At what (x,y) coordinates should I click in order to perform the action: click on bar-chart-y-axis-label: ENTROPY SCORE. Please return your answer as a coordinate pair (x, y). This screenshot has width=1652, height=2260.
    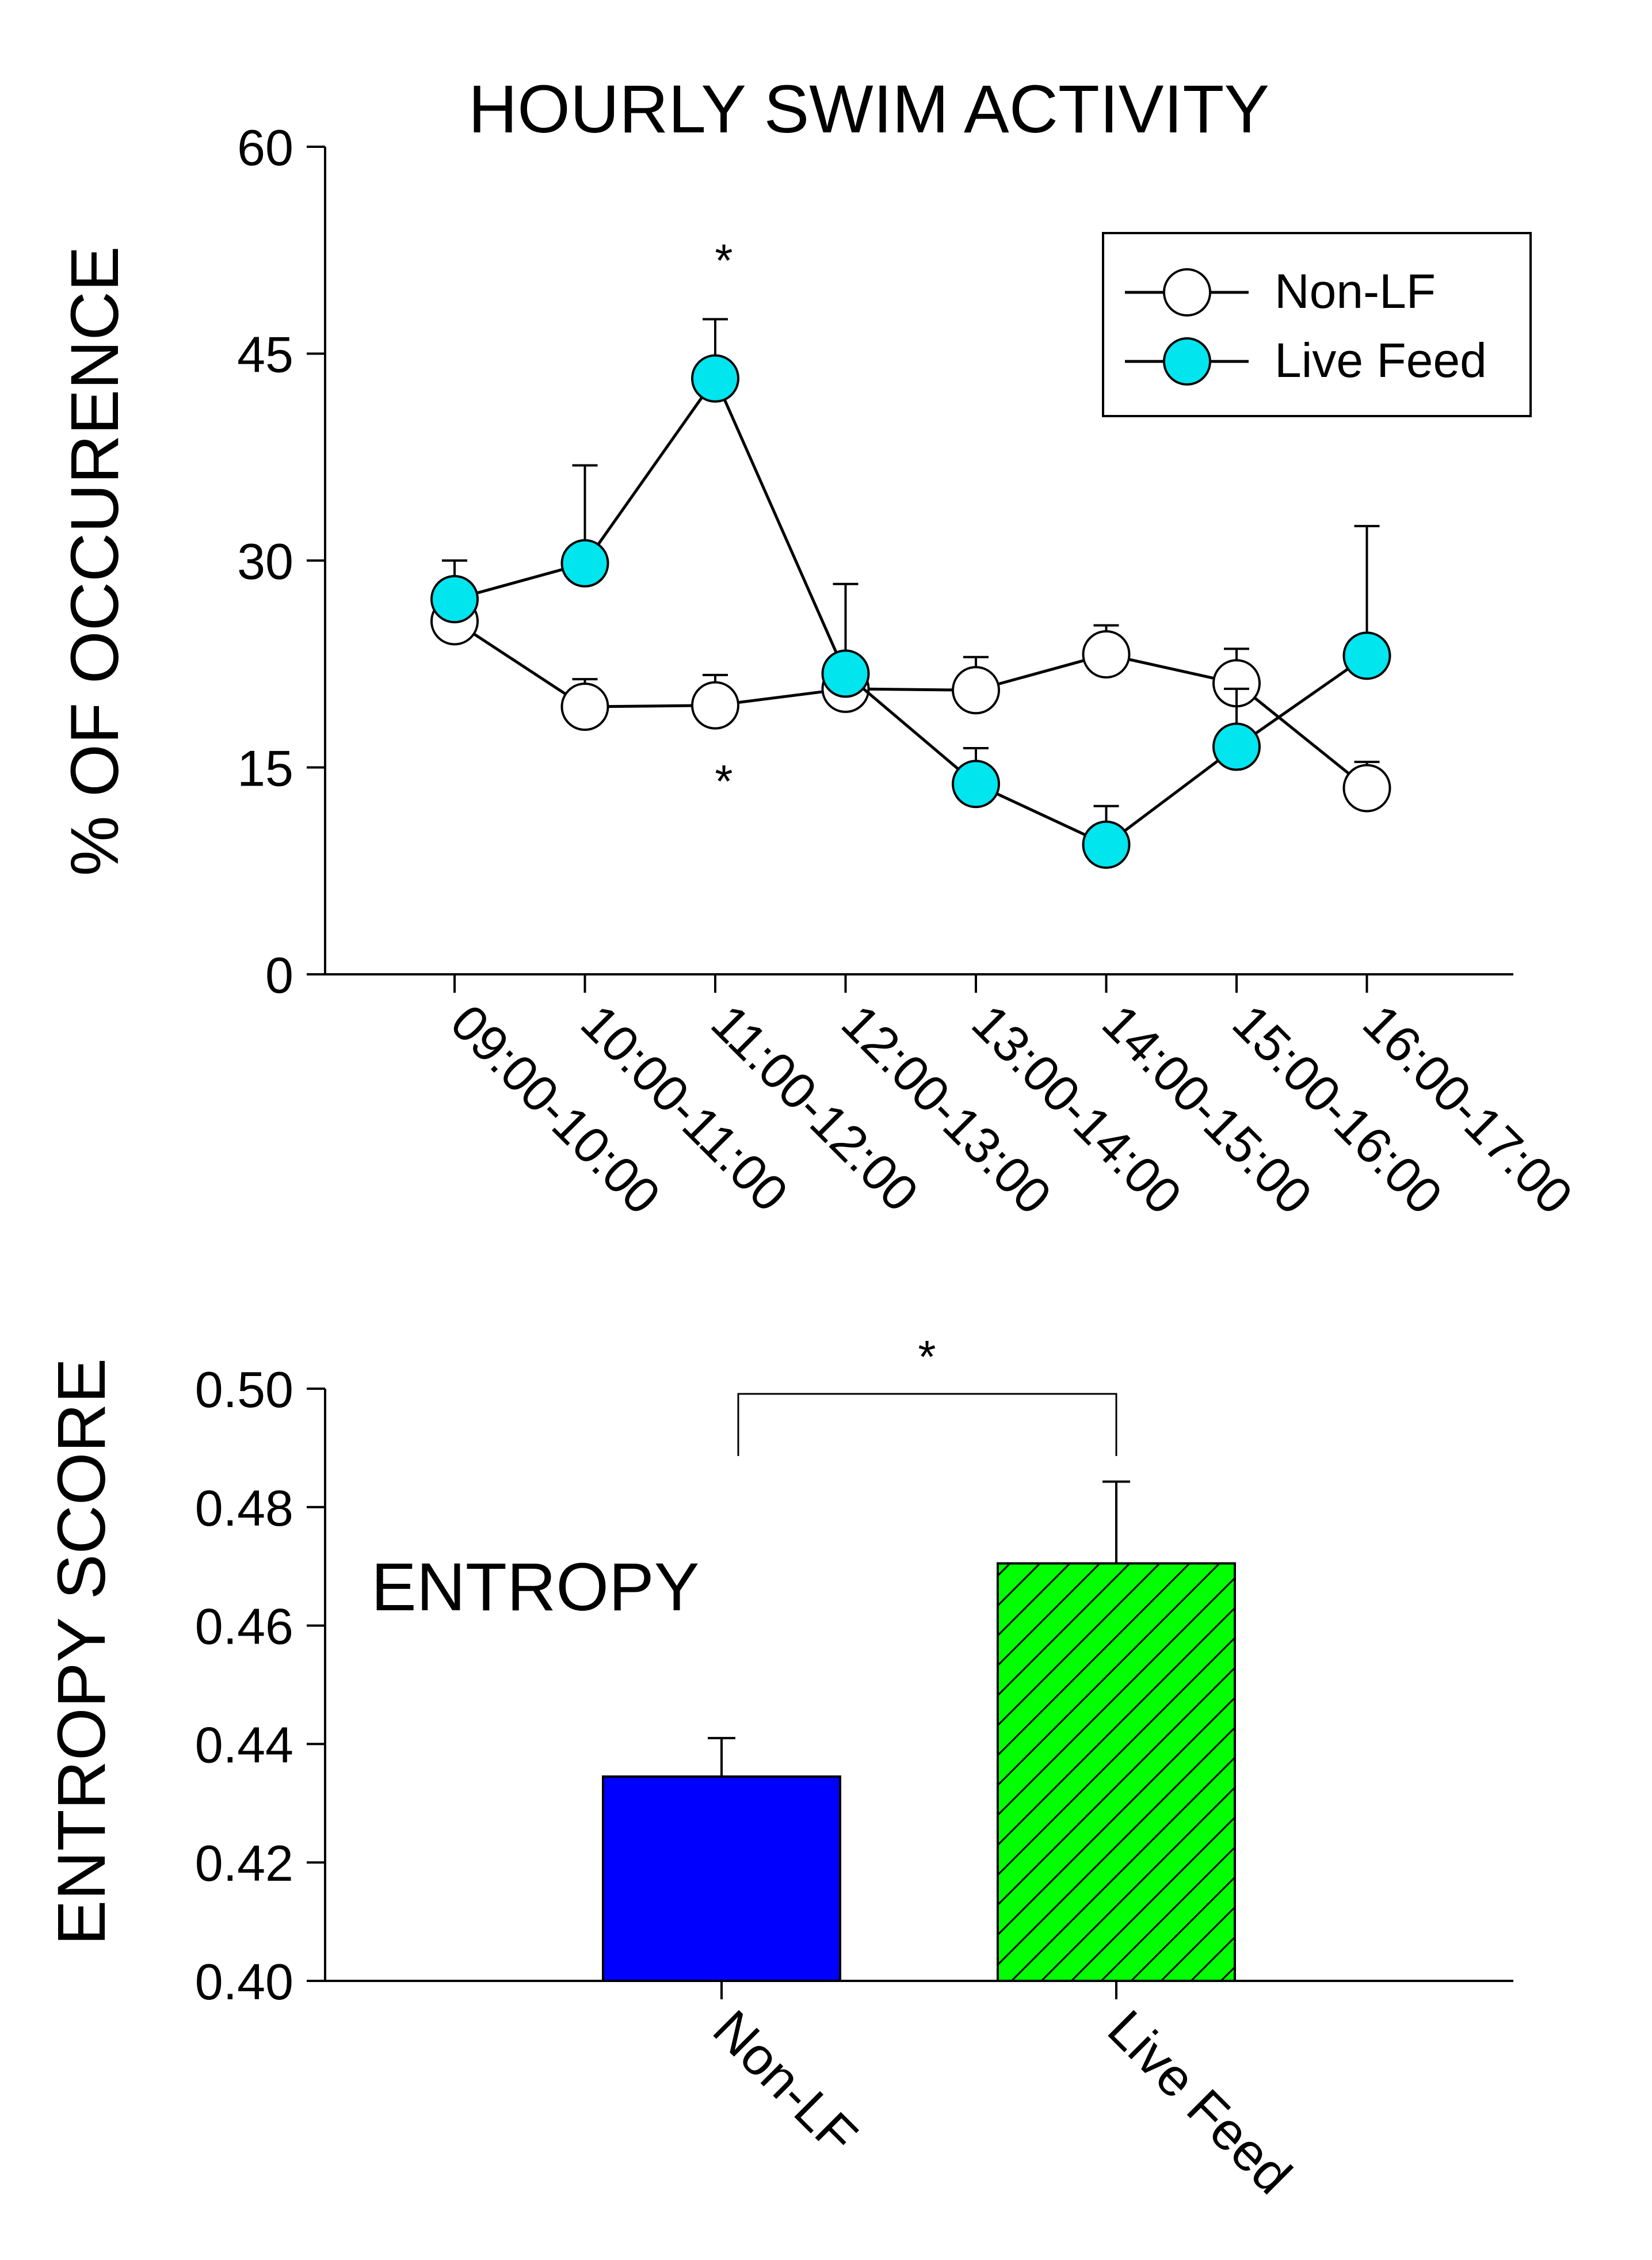
    Looking at the image, I should click on (82, 1652).